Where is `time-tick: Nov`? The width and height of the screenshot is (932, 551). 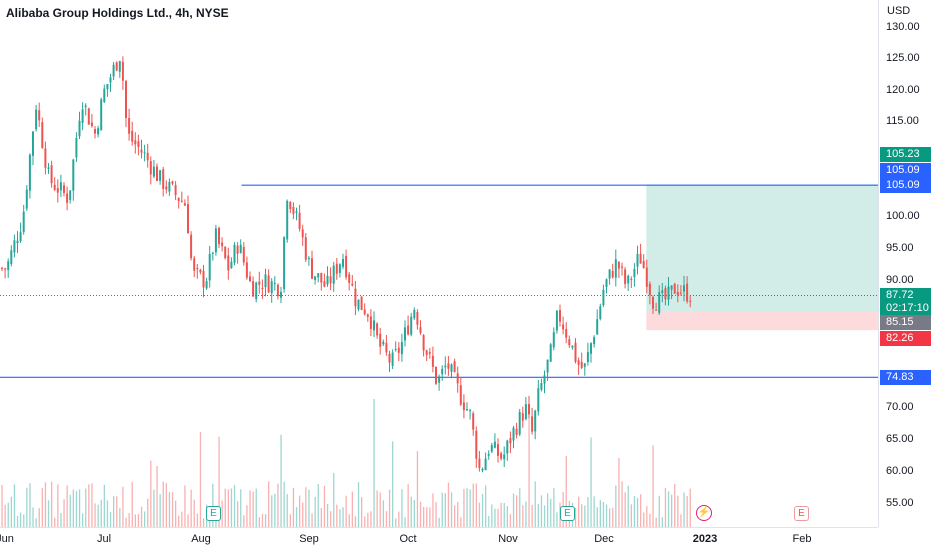 time-tick: Nov is located at coordinates (508, 539).